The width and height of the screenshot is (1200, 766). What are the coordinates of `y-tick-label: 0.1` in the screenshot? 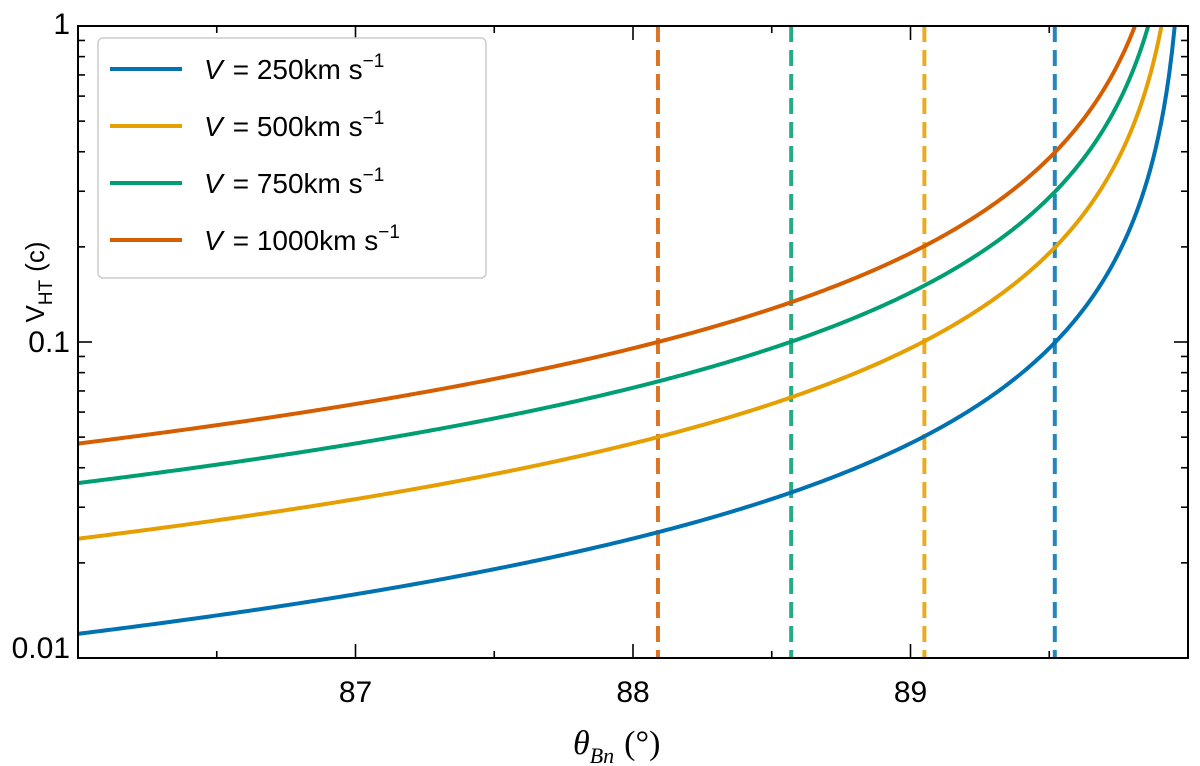 It's located at (49, 342).